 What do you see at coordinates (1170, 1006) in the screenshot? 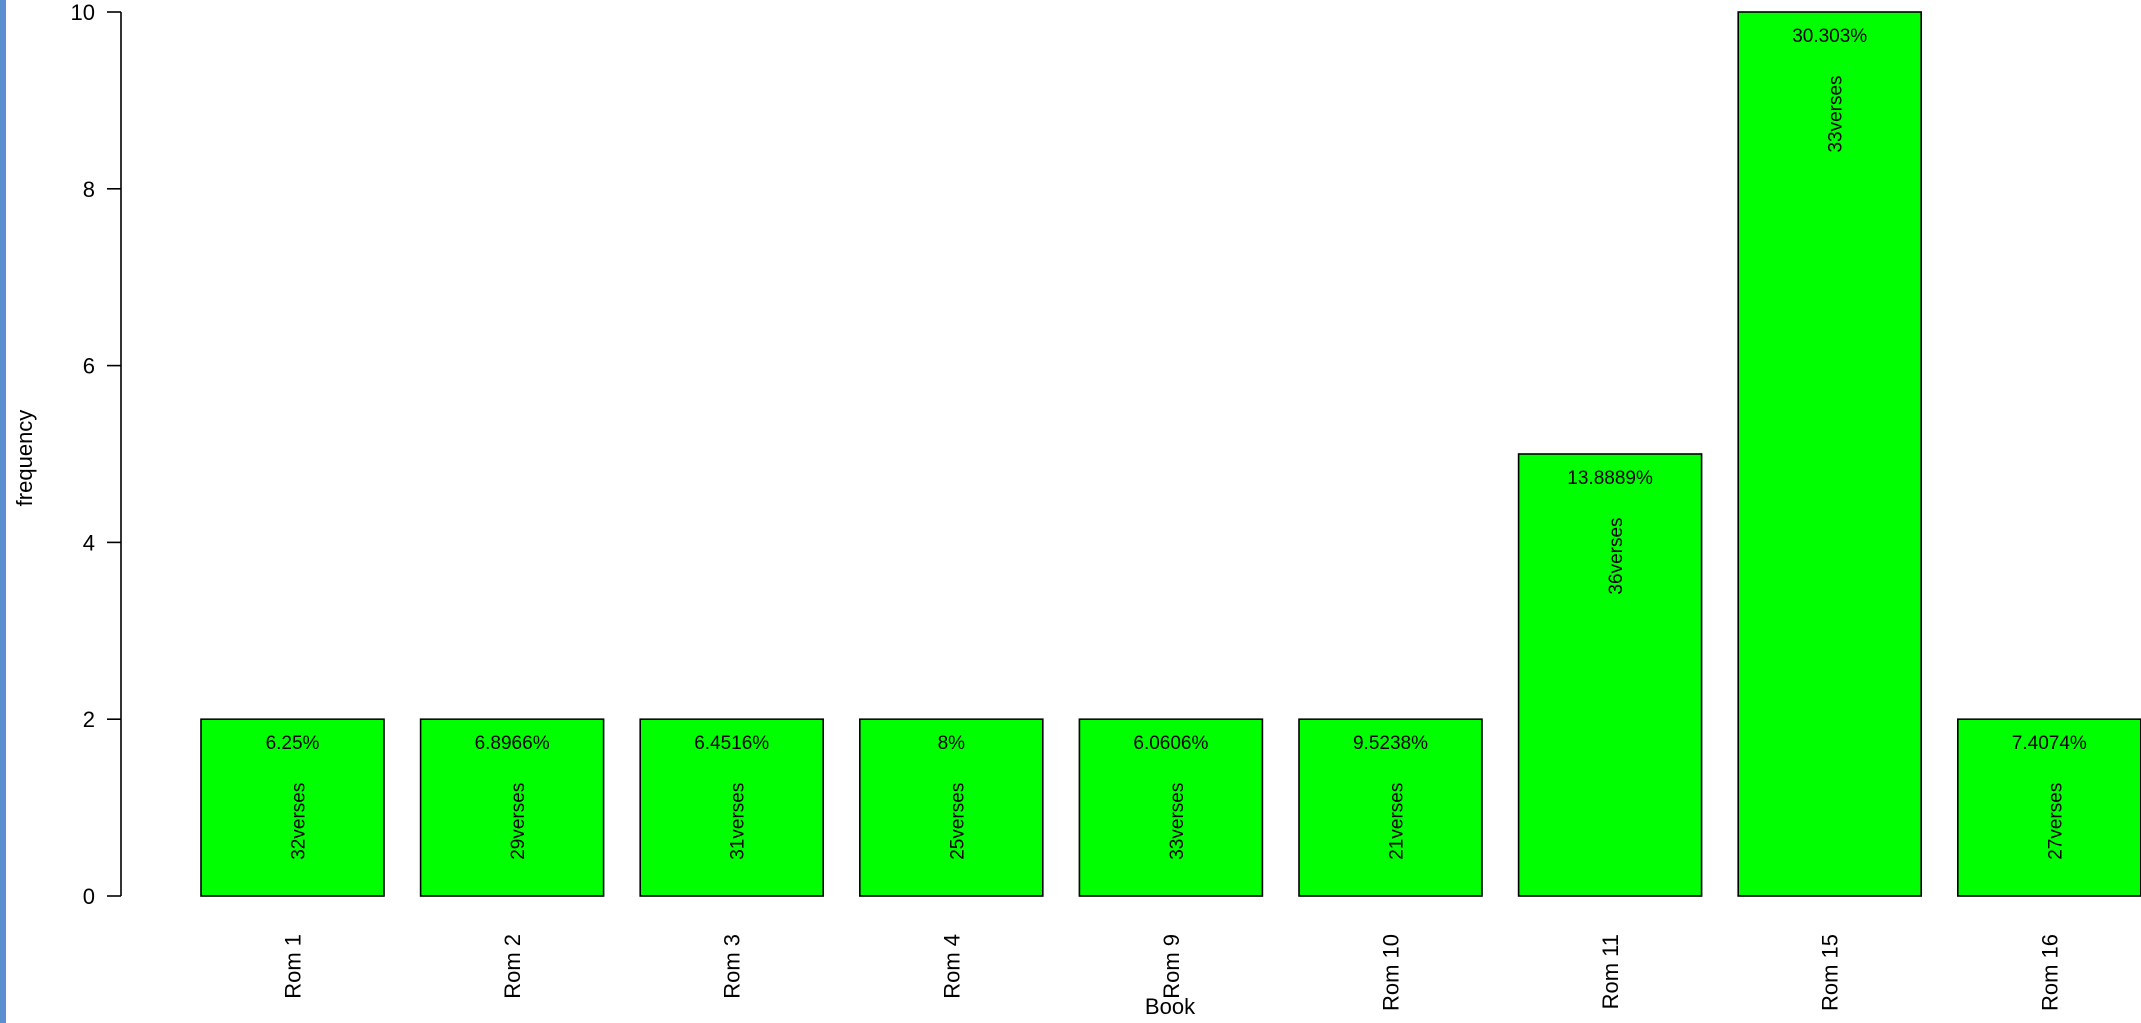
I see `x-axis-title: Book` at bounding box center [1170, 1006].